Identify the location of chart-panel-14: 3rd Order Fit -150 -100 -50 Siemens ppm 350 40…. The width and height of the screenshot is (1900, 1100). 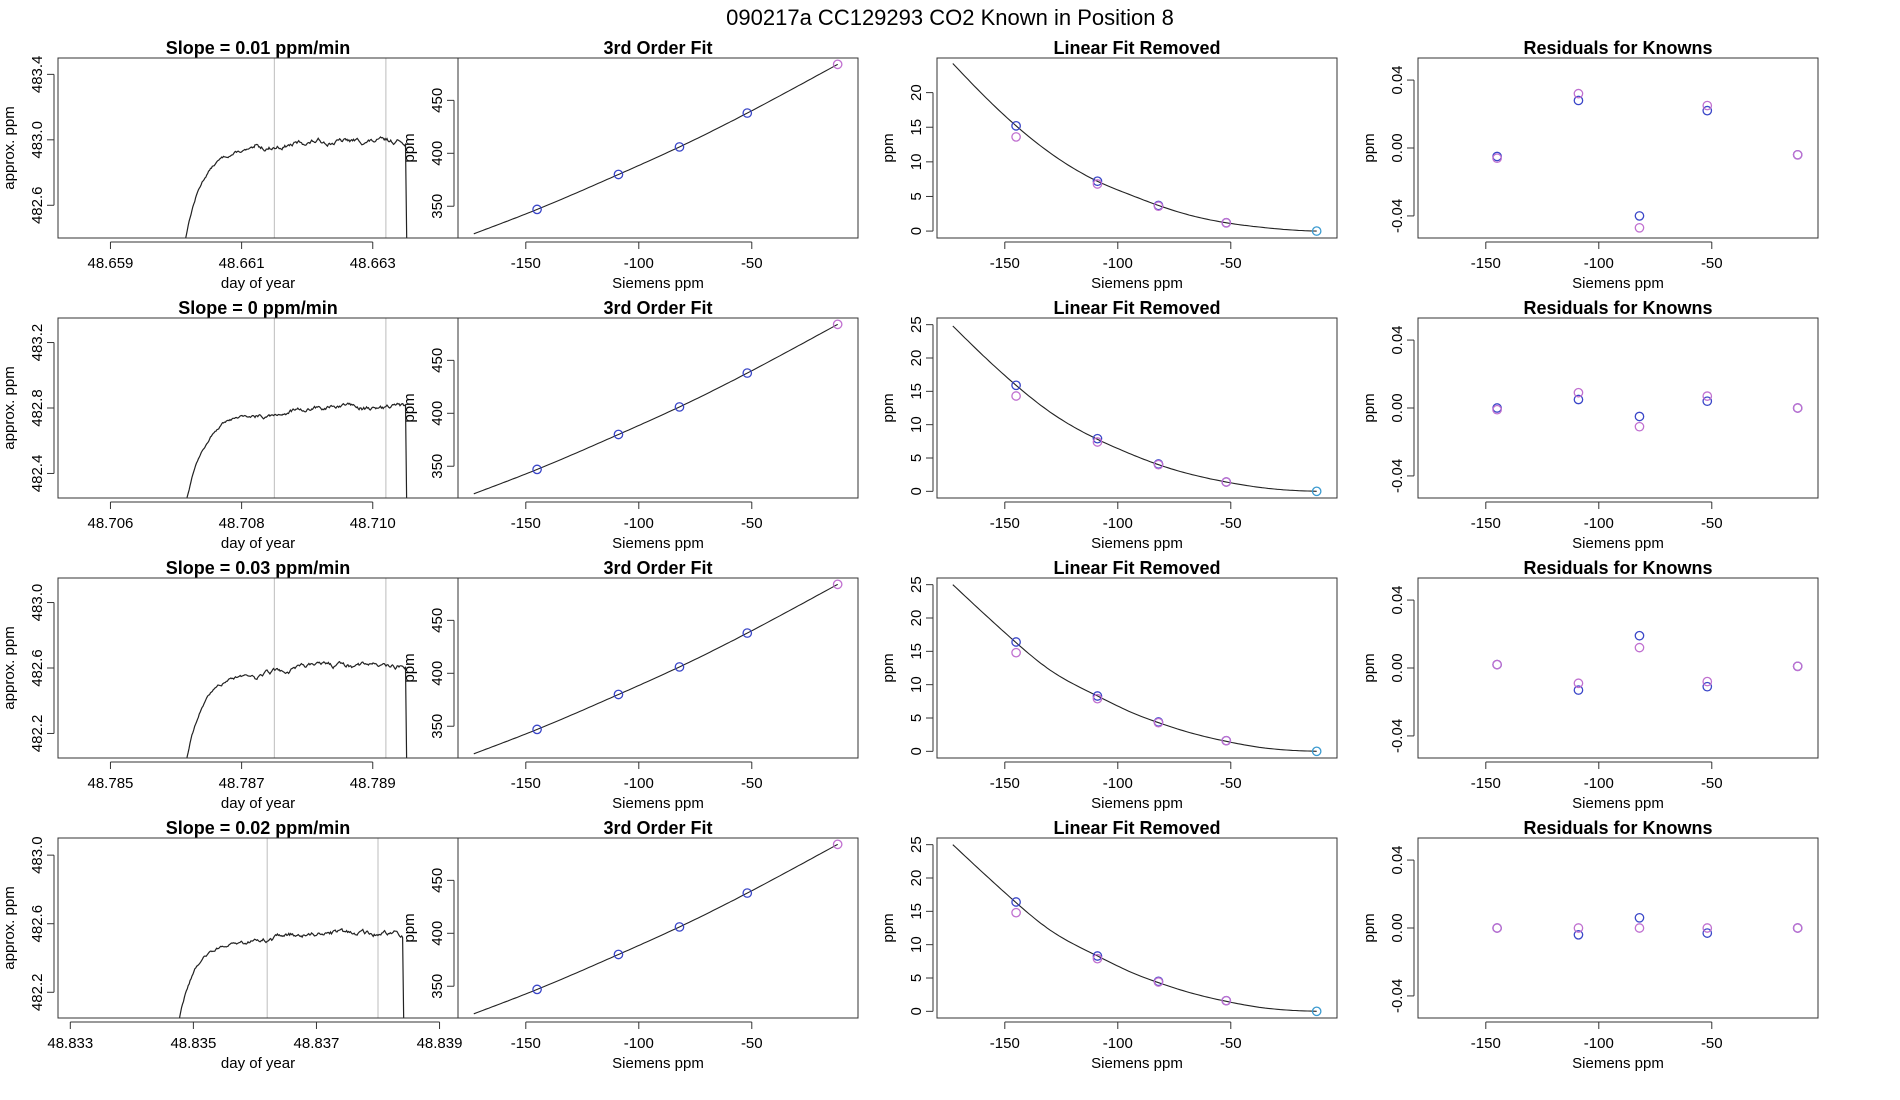
(630, 945).